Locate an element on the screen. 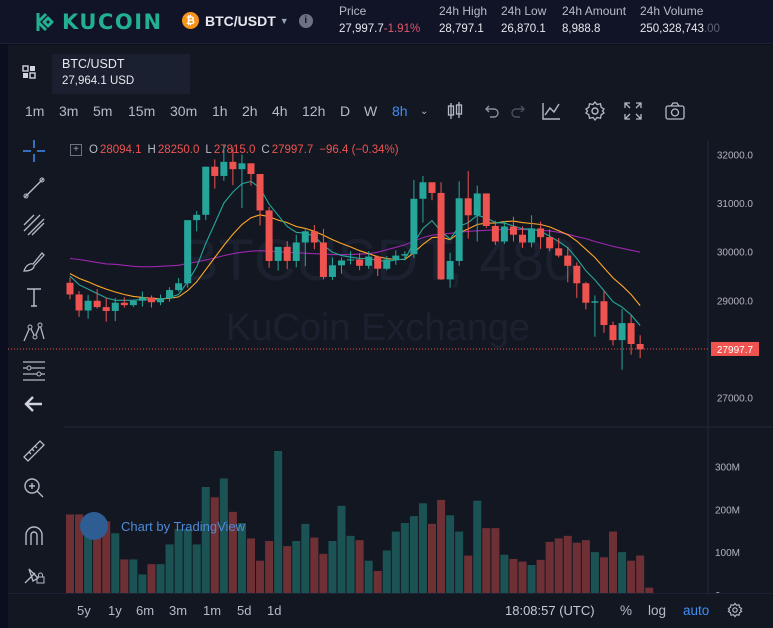 The height and width of the screenshot is (628, 773). pitchfork-icon is located at coordinates (34, 225).